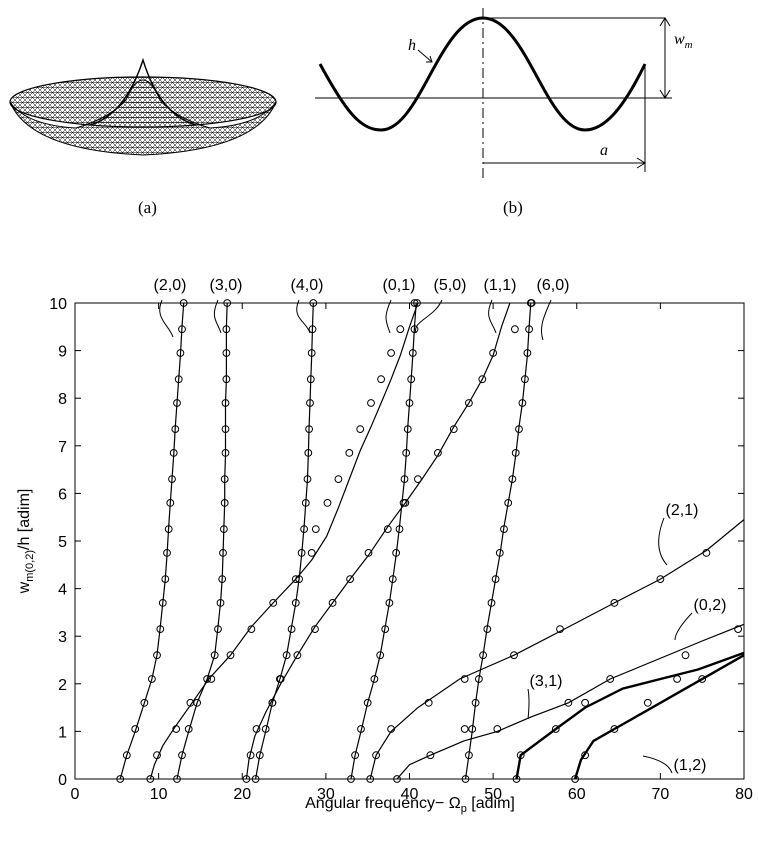  I want to click on y-tick-label: 2, so click(62, 685).